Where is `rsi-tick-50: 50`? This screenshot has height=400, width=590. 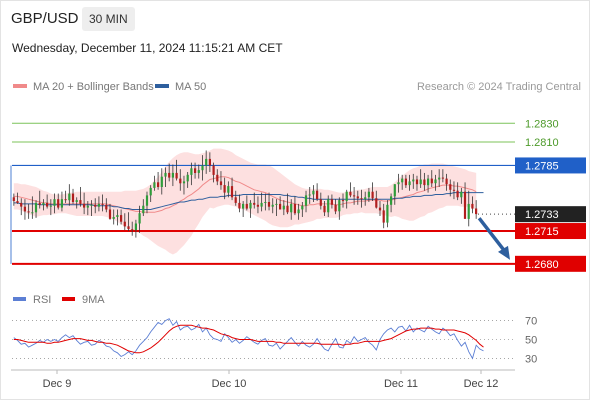 rsi-tick-50: 50 is located at coordinates (531, 341).